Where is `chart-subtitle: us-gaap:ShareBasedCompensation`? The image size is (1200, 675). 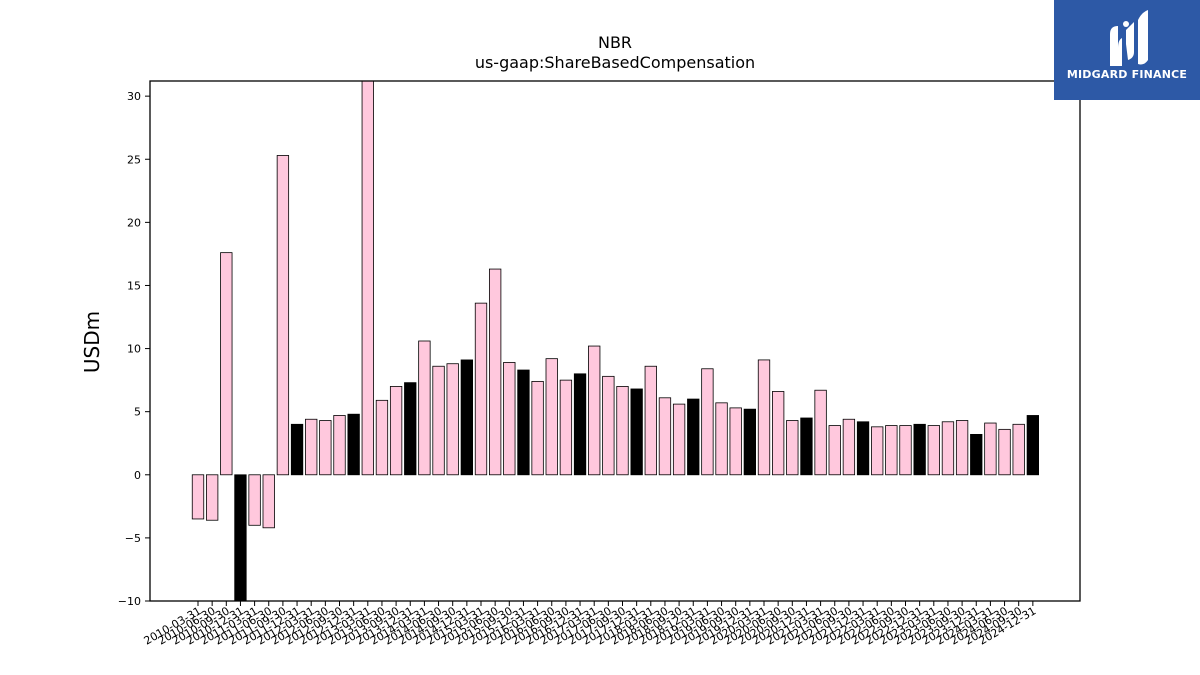
chart-subtitle: us-gaap:ShareBasedCompensation is located at coordinates (615, 62).